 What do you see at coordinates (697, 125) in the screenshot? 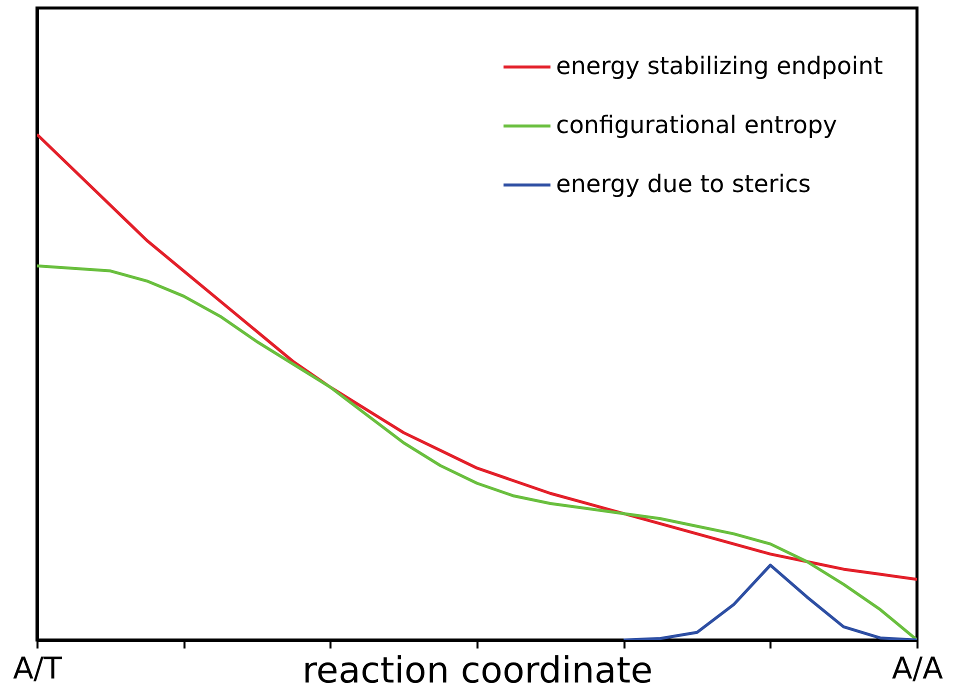
I see `legend-label: configurational entropy` at bounding box center [697, 125].